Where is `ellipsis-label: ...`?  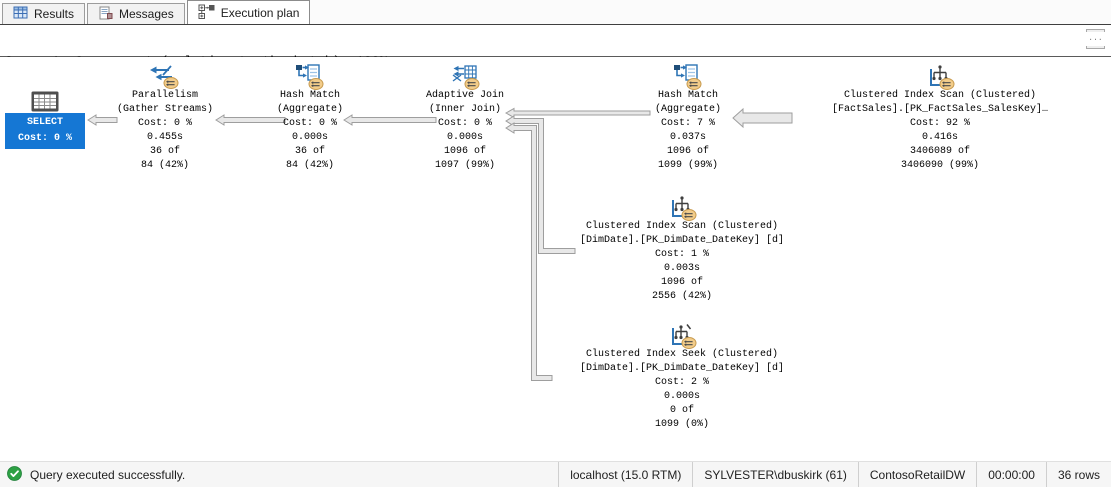
ellipsis-label: ... is located at coordinates (1095, 39).